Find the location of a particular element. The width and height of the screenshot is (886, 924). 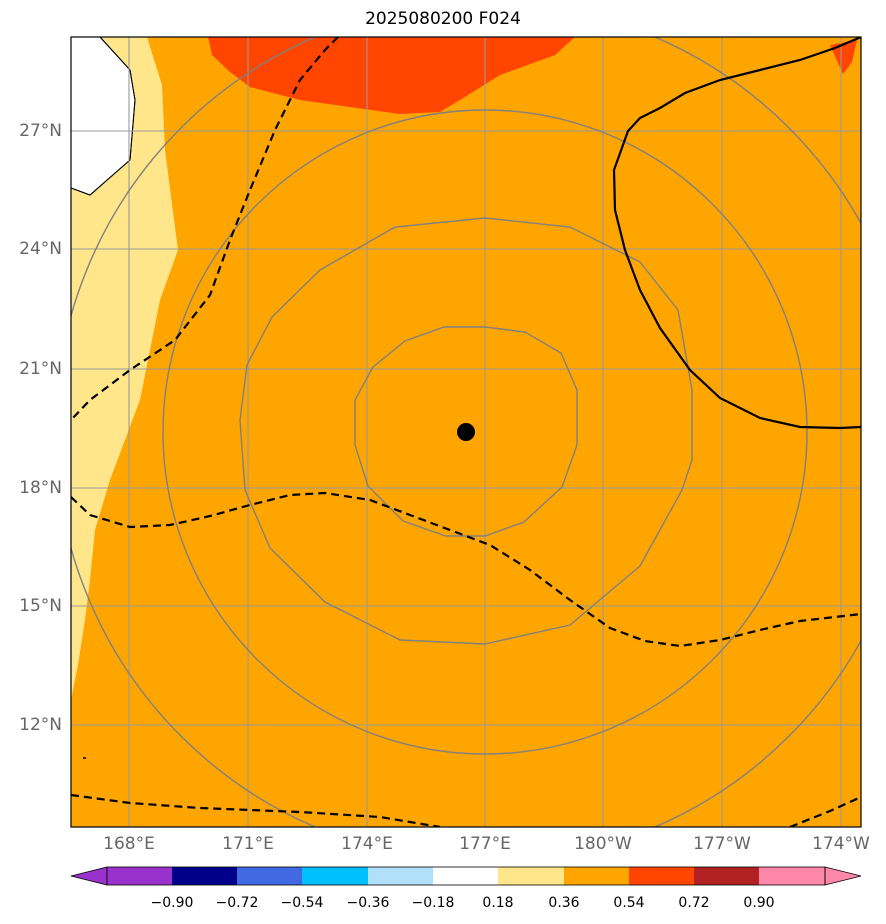

lon-label: 180°W is located at coordinates (603, 844).